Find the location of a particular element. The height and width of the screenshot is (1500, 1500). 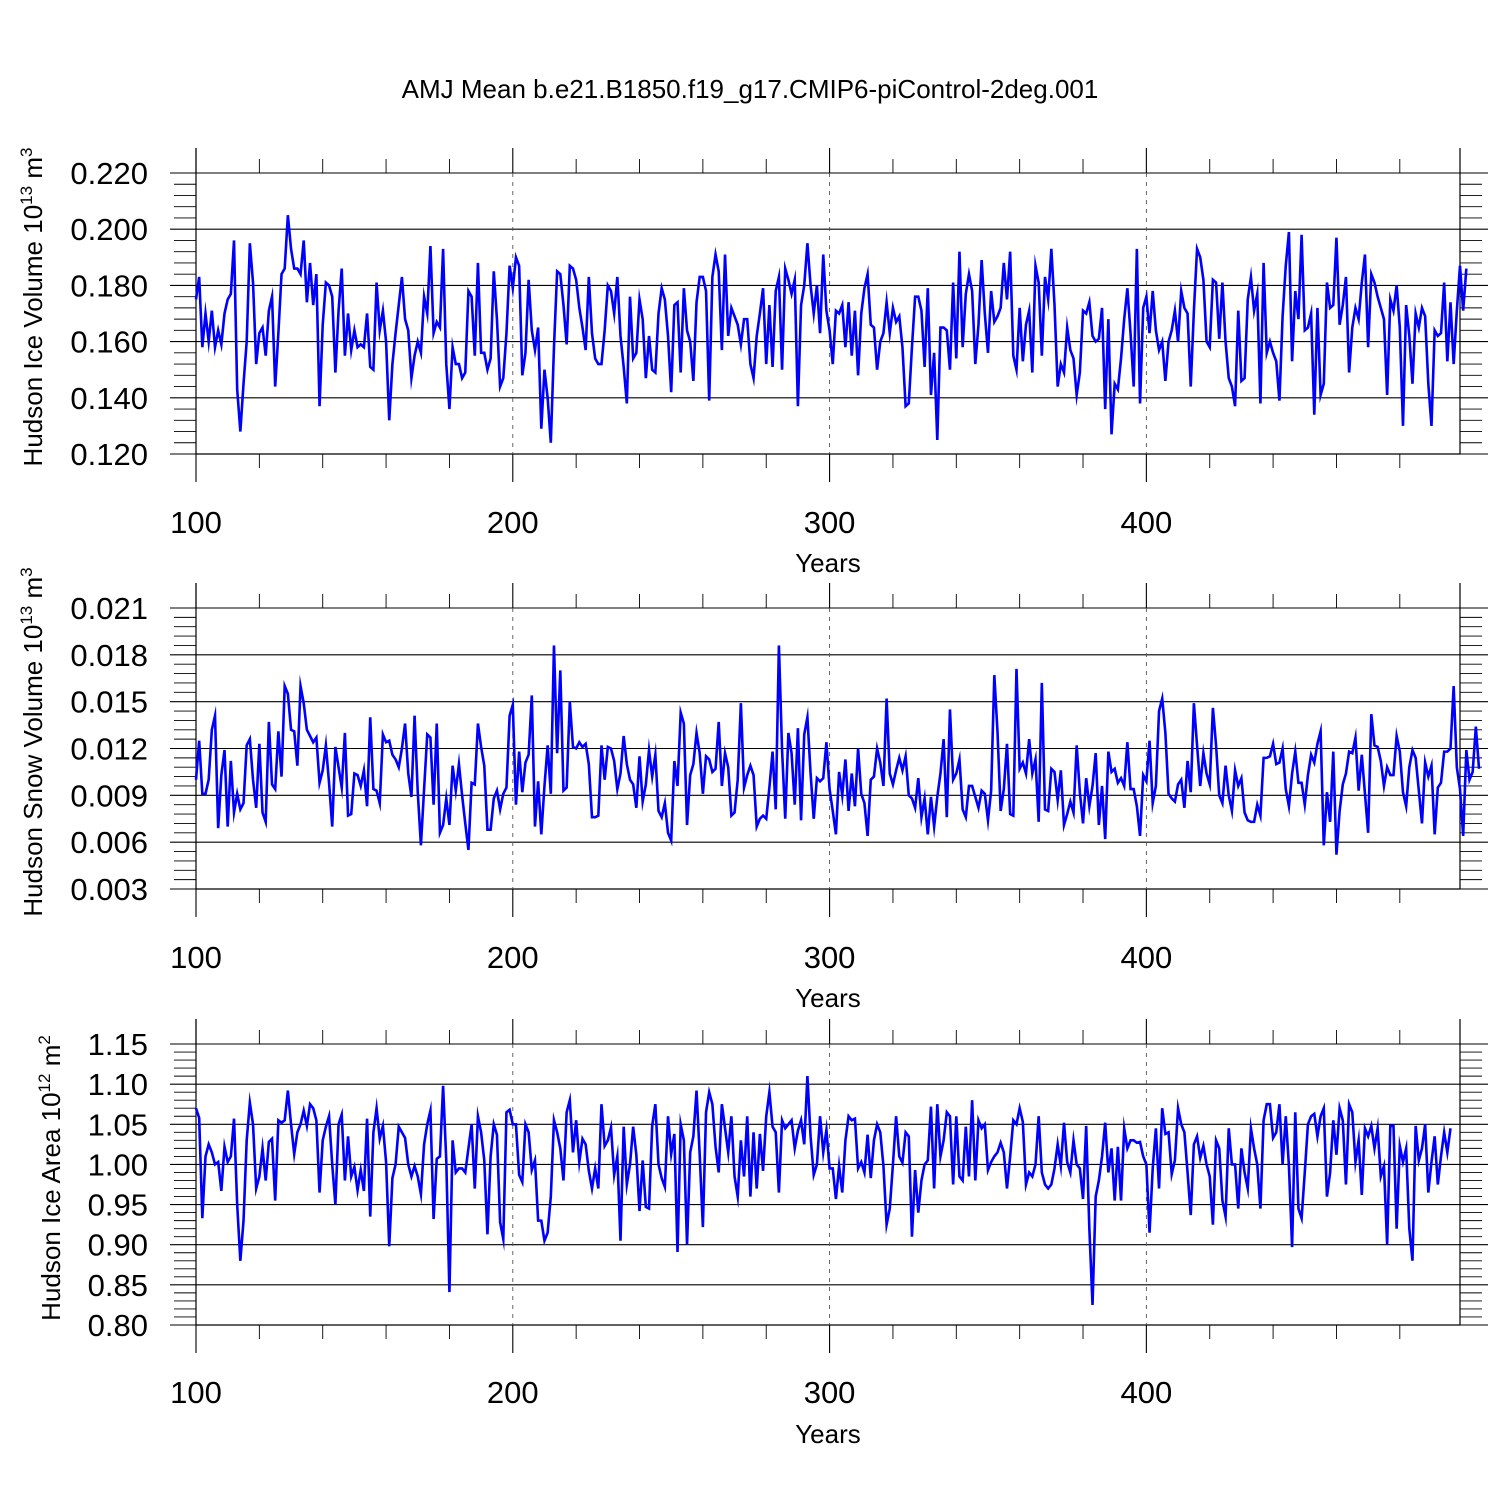

y-axis-label: Hudson Snow Volume 1013 m3 is located at coordinates (32, 741).